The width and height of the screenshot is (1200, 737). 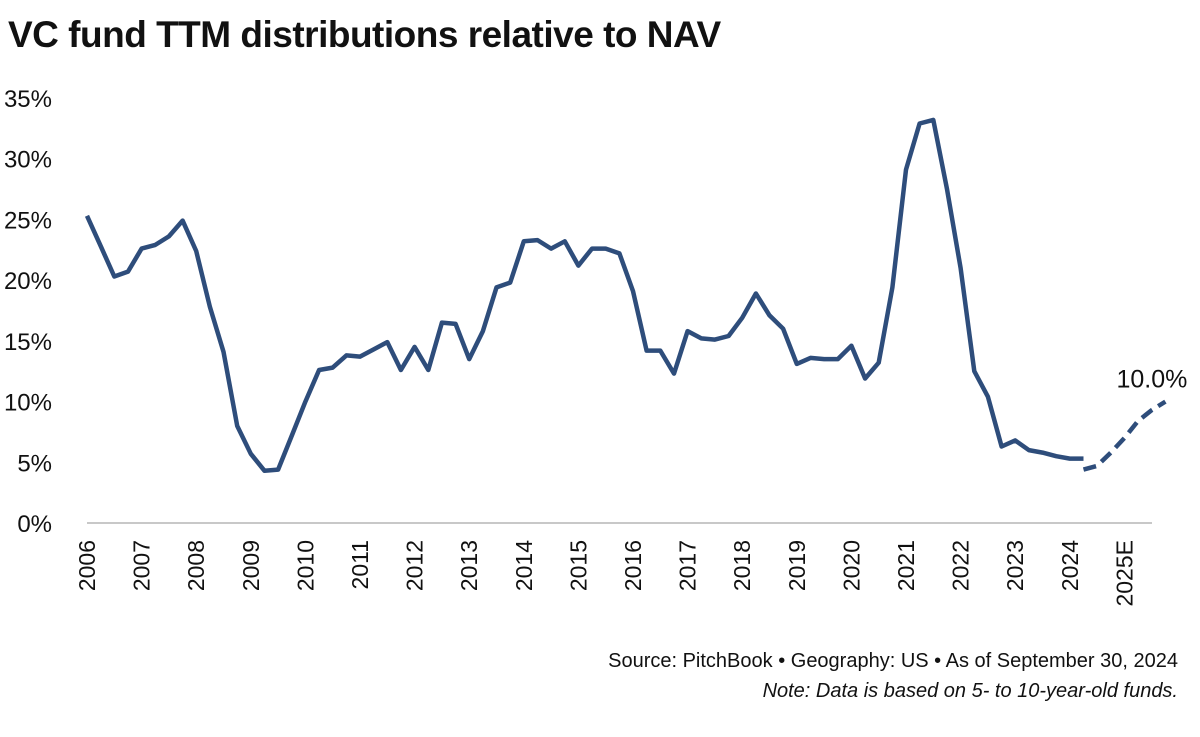 I want to click on x-tick-label: 2024, so click(x=1070, y=565).